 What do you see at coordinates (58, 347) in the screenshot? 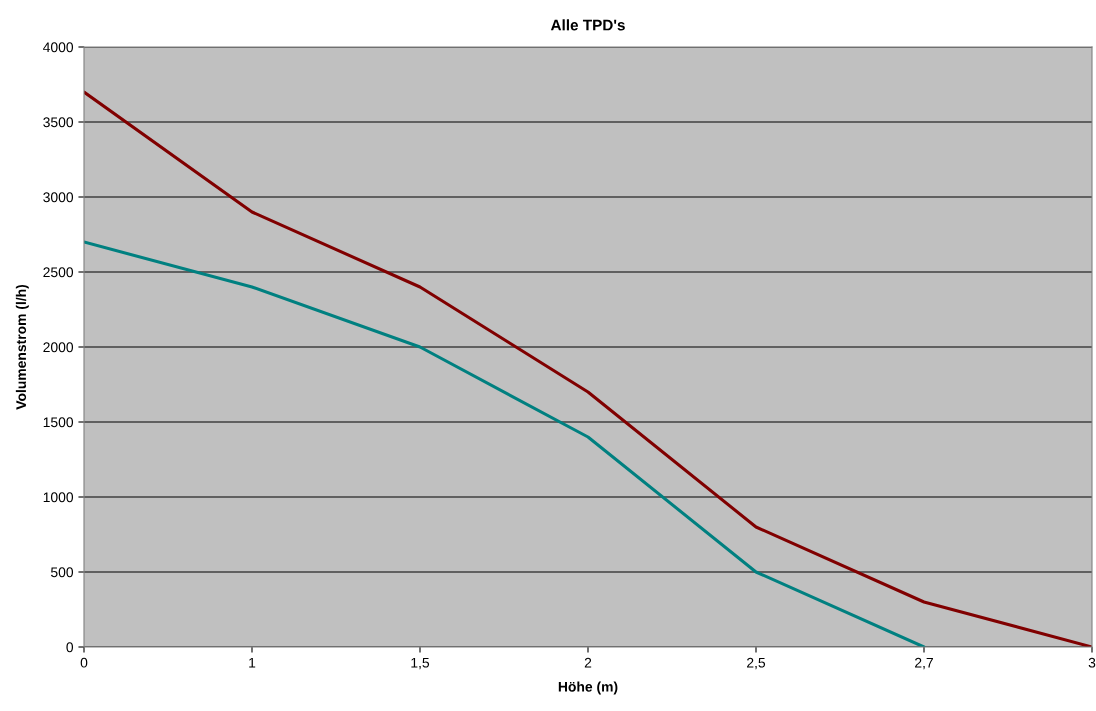
I see `y-tick-label: 2000` at bounding box center [58, 347].